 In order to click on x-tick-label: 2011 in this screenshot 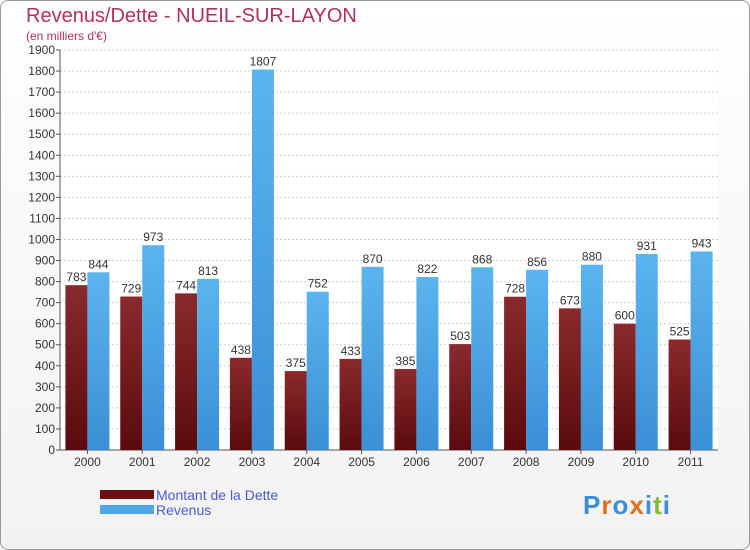, I will do `click(691, 462)`.